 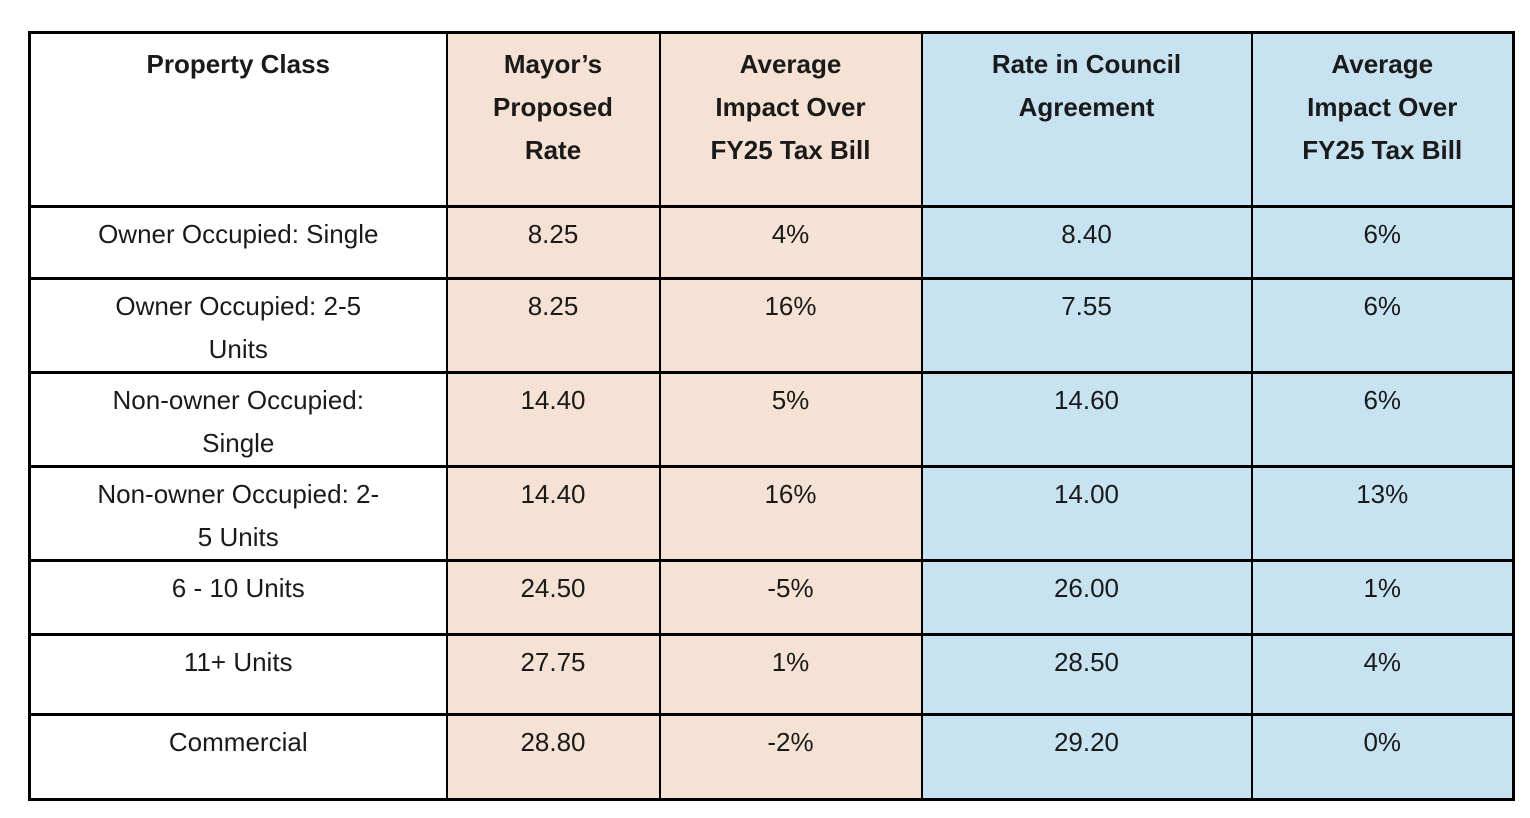 I want to click on cell-council-rate: 14.60, so click(x=1086, y=419).